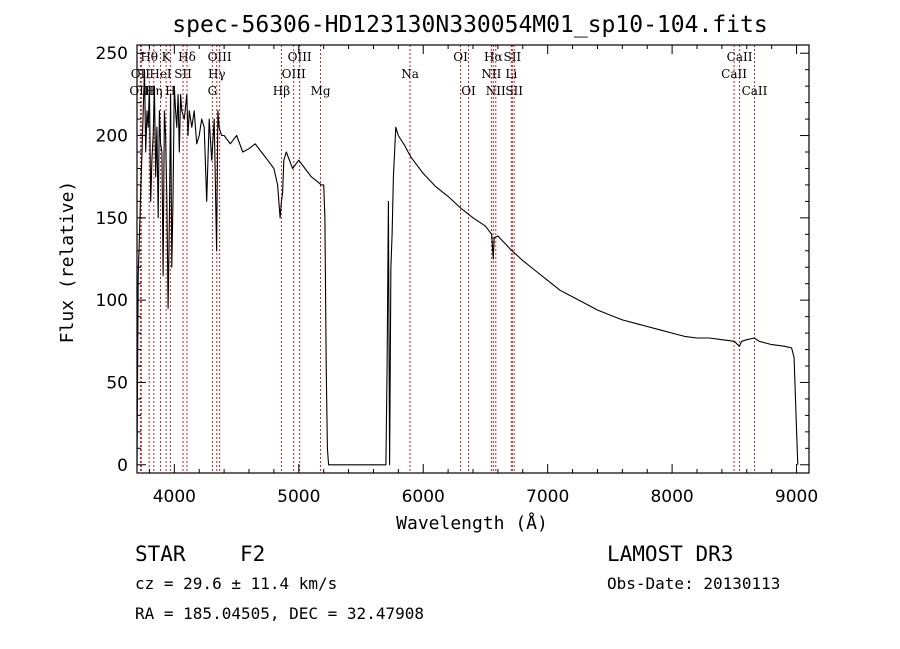  Describe the element at coordinates (112, 54) in the screenshot. I see `y-tick-label: 250` at that location.